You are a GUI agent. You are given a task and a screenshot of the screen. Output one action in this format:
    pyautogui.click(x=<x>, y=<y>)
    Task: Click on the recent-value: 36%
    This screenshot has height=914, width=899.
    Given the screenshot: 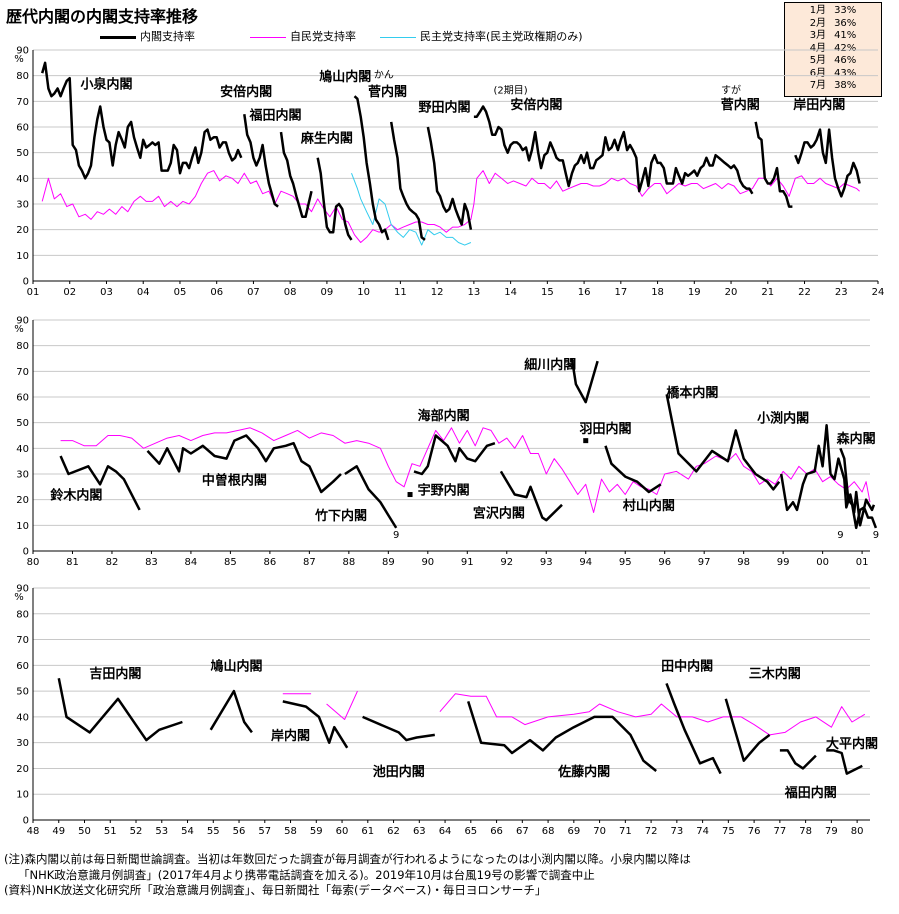 What is the action you would take?
    pyautogui.click(x=845, y=23)
    